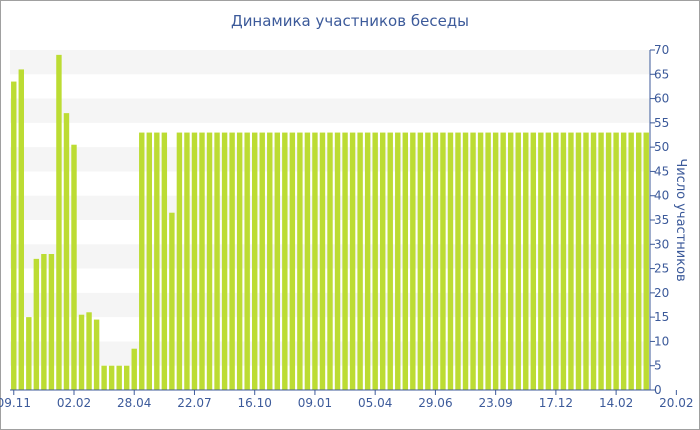  Describe the element at coordinates (661, 269) in the screenshot. I see `y-tick-label: 25` at that location.